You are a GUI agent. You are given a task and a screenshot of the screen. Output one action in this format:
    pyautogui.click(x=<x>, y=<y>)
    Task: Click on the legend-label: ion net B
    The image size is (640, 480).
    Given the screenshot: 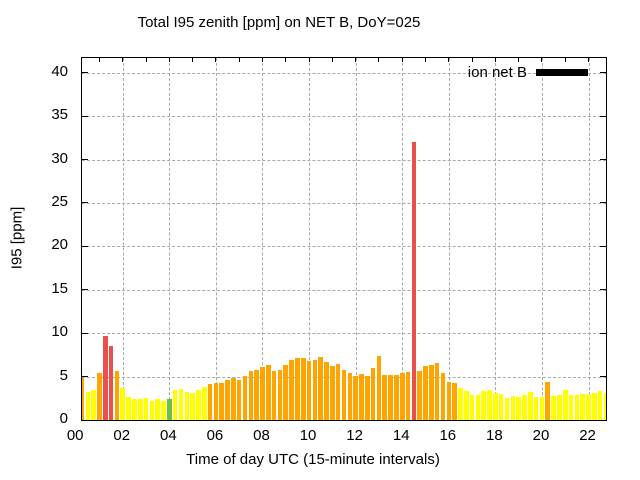 What is the action you would take?
    pyautogui.click(x=497, y=72)
    